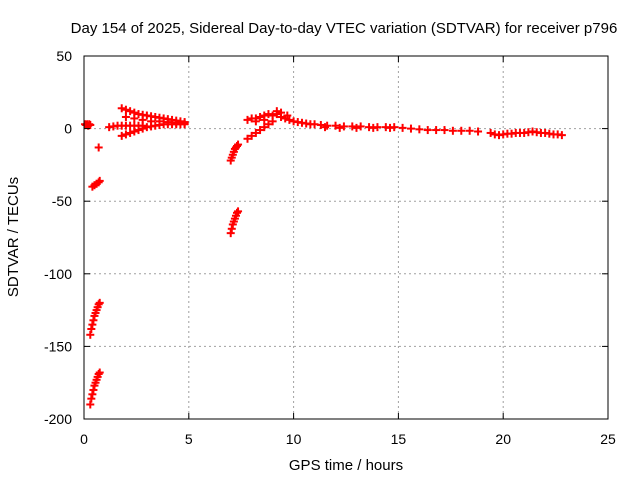  Describe the element at coordinates (346, 465) in the screenshot. I see `x-axis-label: GPS time / hours` at that location.